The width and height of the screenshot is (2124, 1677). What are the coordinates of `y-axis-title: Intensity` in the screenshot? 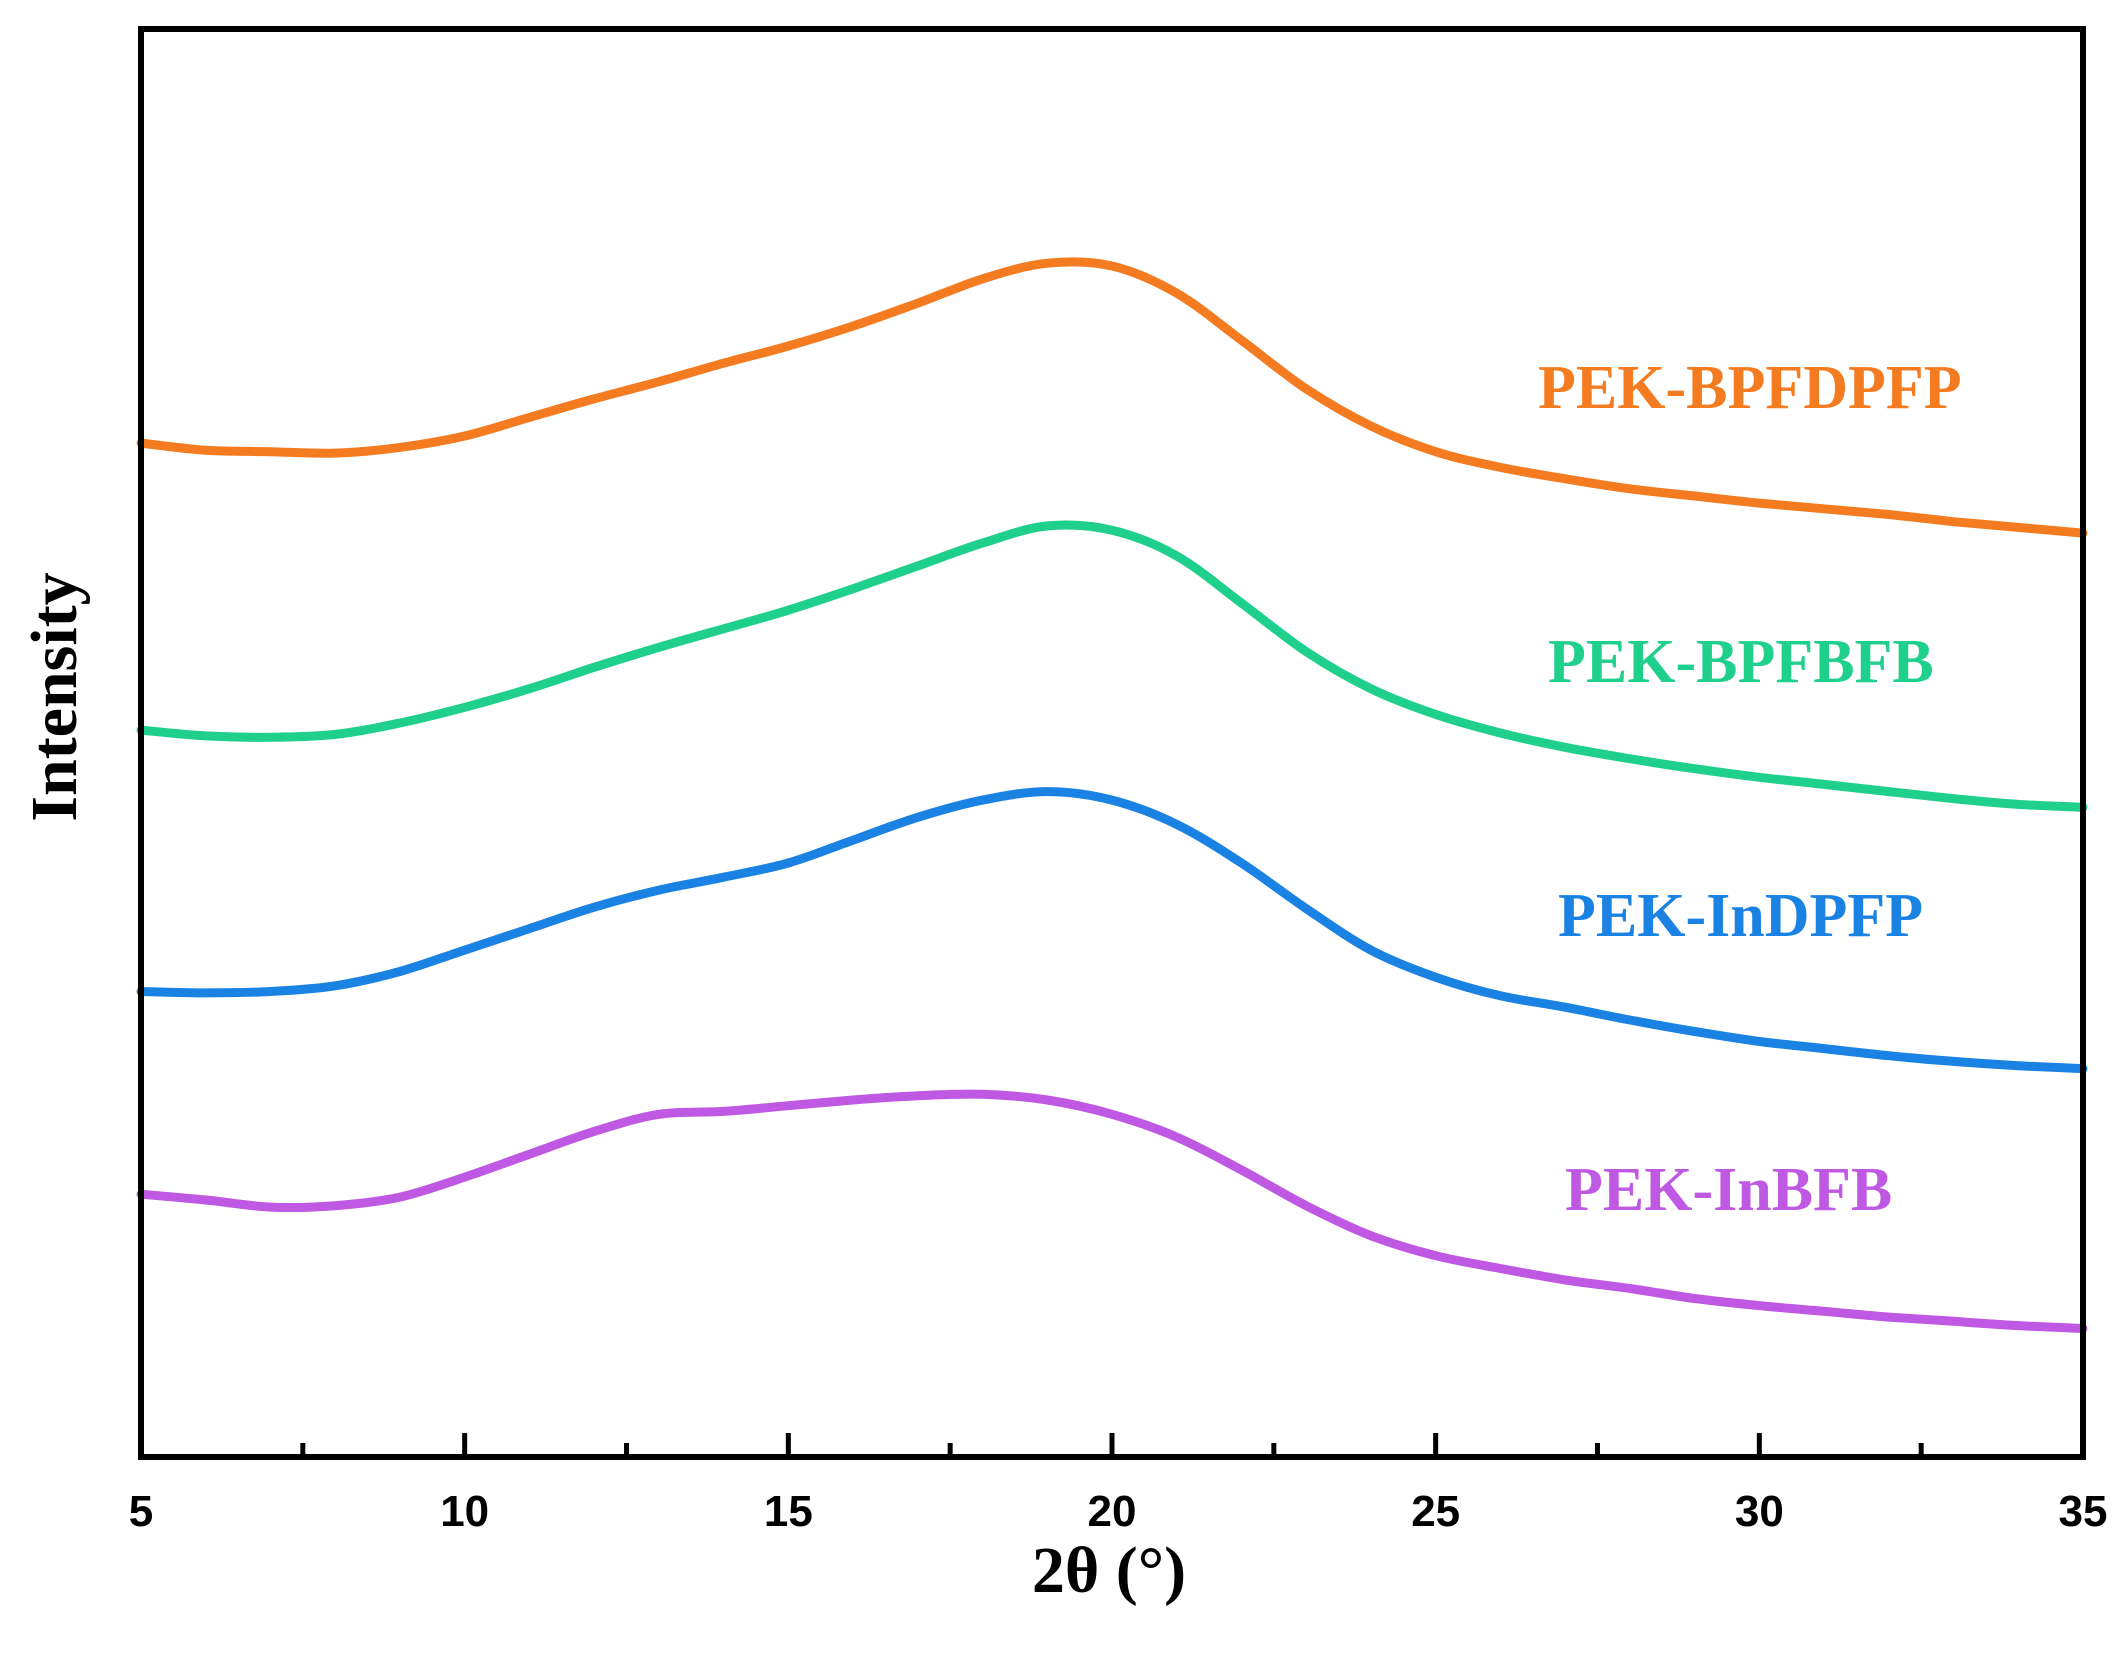 It's located at (54, 696).